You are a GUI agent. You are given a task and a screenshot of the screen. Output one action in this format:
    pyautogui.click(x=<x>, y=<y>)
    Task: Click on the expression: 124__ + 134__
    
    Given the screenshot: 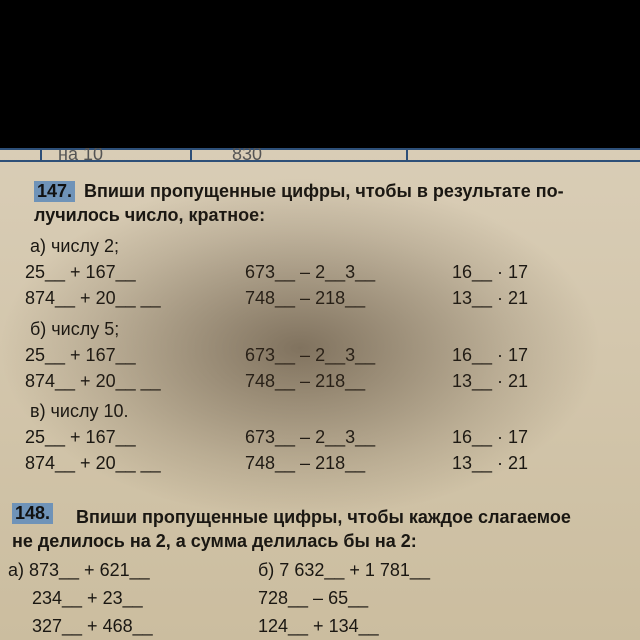 What is the action you would take?
    pyautogui.click(x=318, y=626)
    